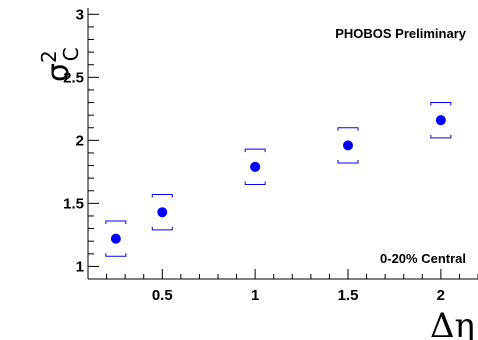  Describe the element at coordinates (80, 266) in the screenshot. I see `y-tick-label: 1` at that location.